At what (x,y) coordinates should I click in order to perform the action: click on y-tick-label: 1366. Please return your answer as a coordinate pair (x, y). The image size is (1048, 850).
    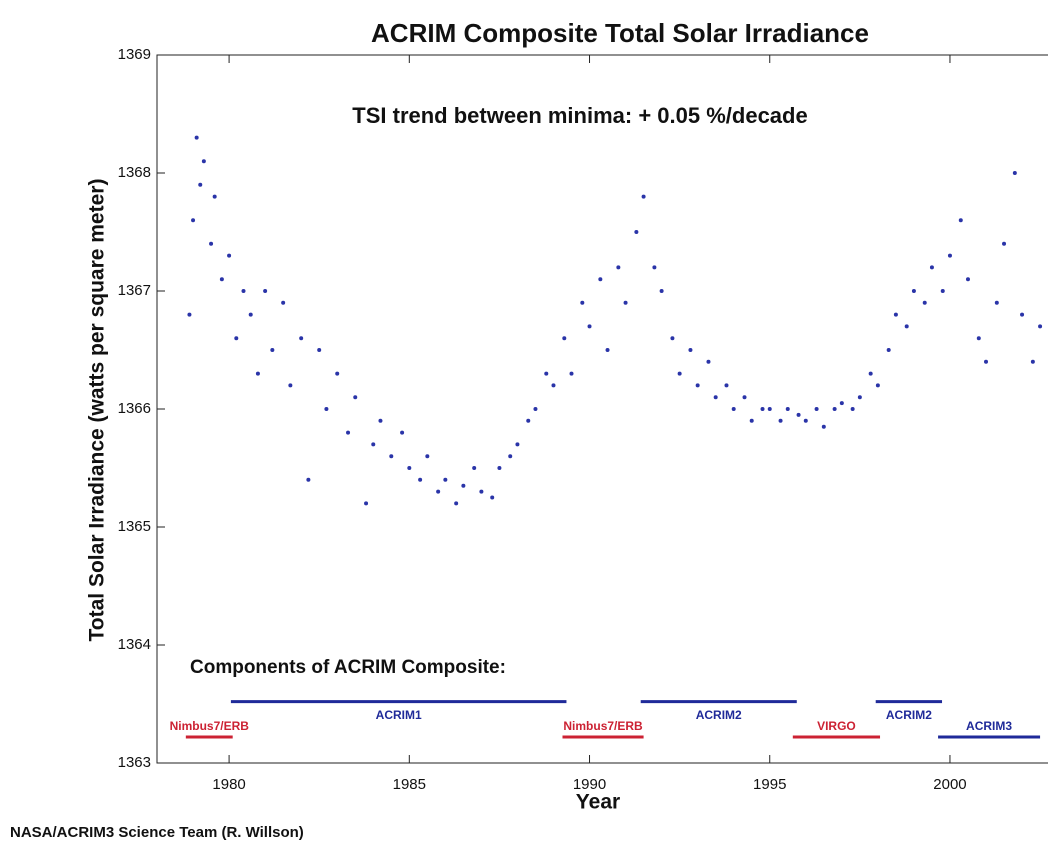
    Looking at the image, I should click on (134, 408).